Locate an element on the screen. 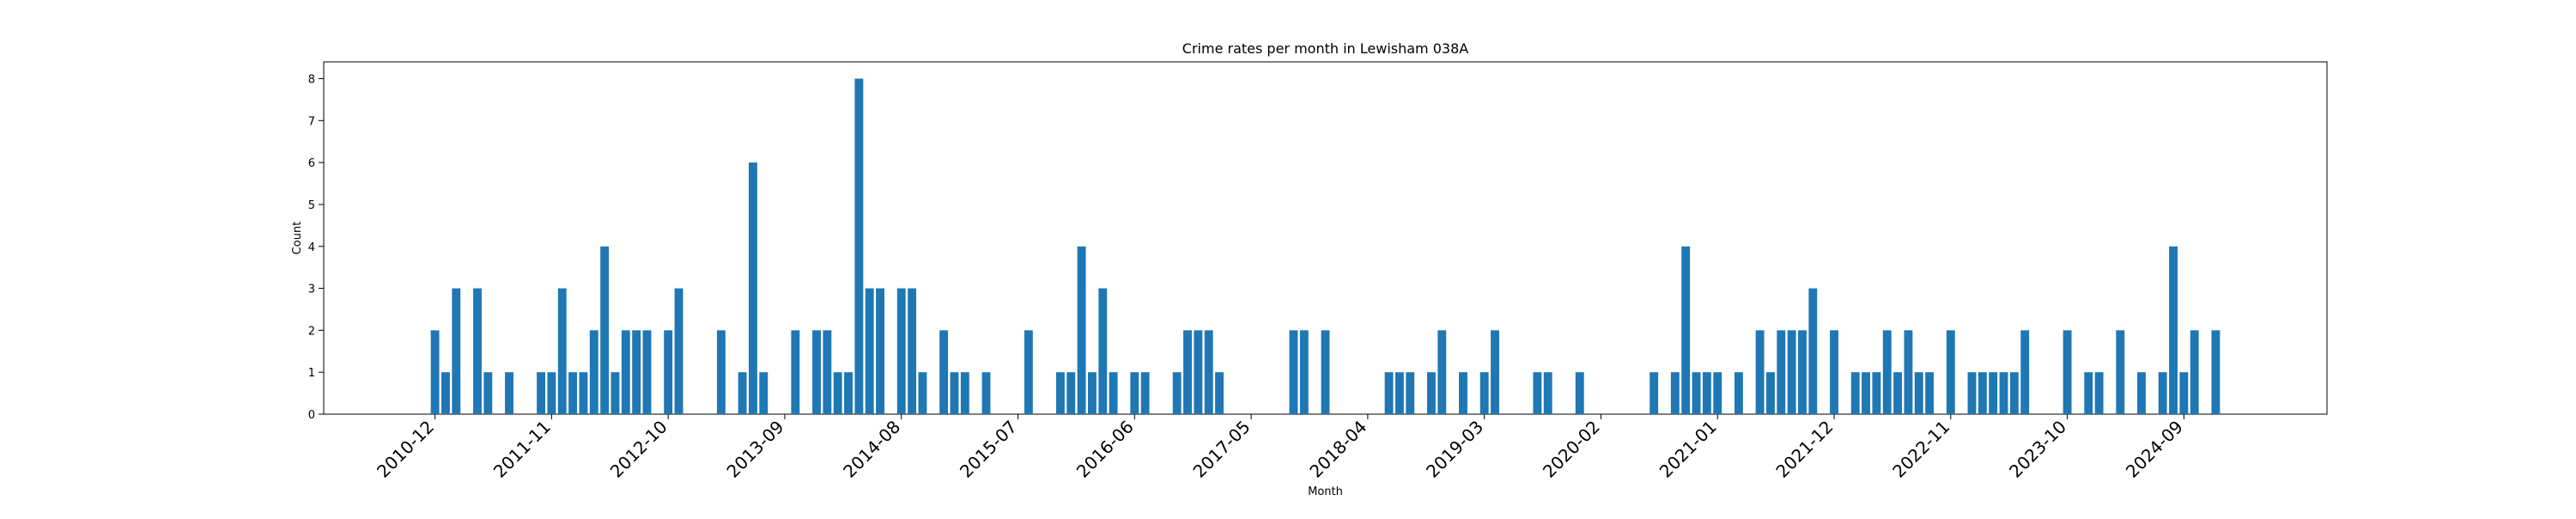  x-axis-label: Month is located at coordinates (1325, 491).